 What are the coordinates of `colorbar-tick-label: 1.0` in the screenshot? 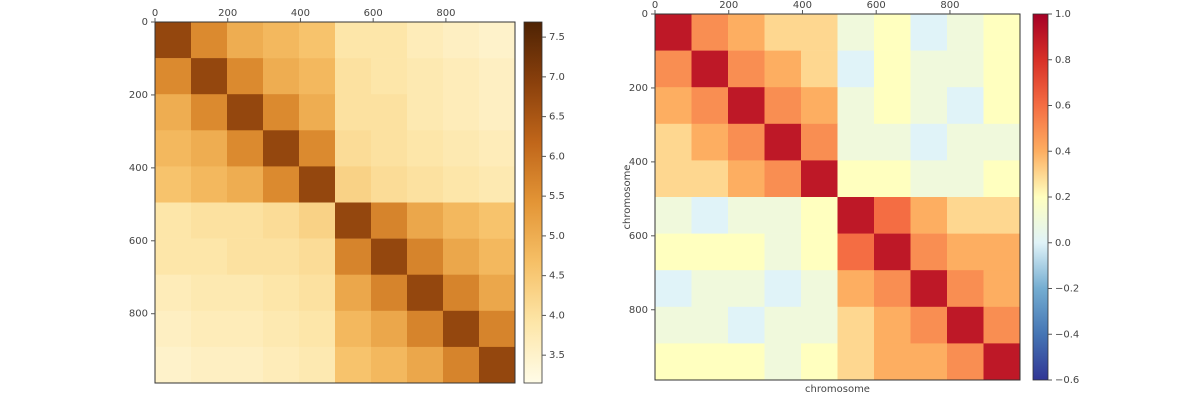 It's located at (1063, 14).